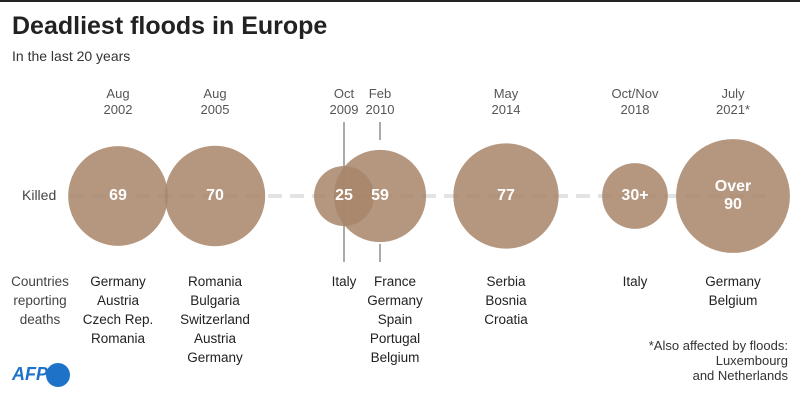 This screenshot has width=800, height=400. Describe the element at coordinates (395, 281) in the screenshot. I see `country: France` at that location.